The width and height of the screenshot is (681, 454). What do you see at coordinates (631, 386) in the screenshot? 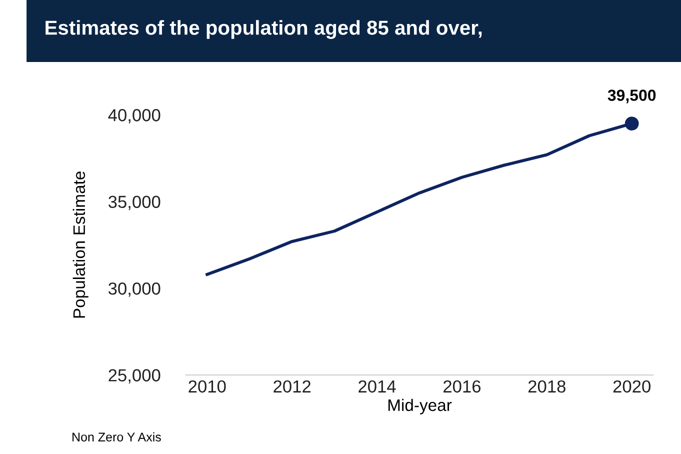
I see `x-tick-label: 2020` at bounding box center [631, 386].